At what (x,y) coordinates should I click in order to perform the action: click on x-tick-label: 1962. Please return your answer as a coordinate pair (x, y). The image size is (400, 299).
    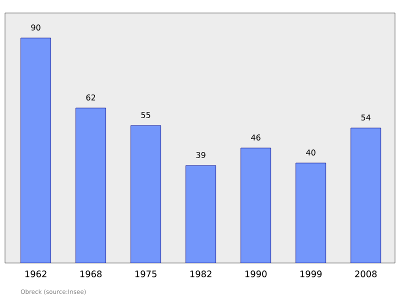
    Looking at the image, I should click on (35, 274).